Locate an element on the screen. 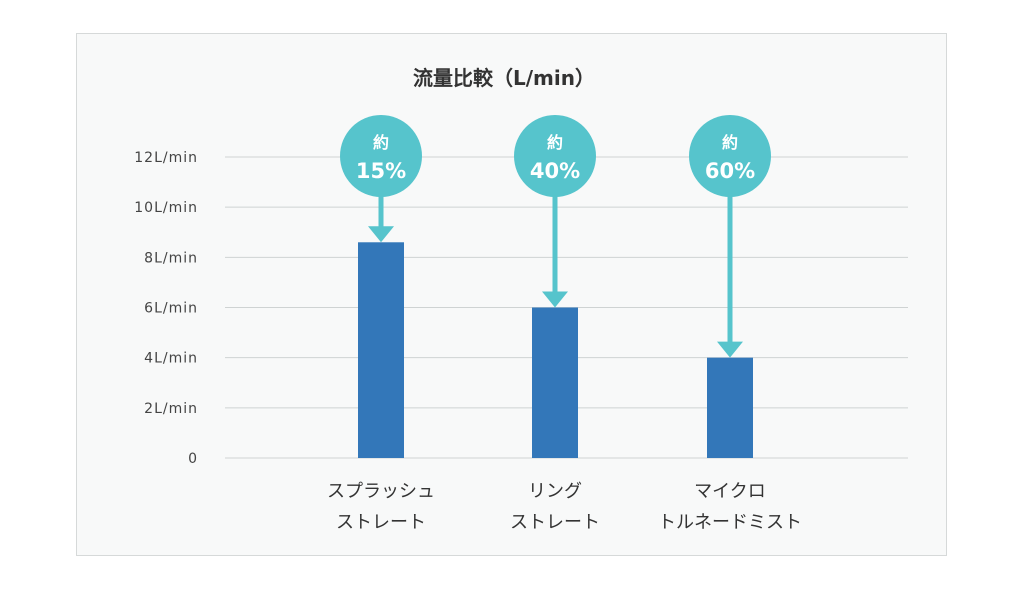  y-tick-label: 0 is located at coordinates (193, 459).